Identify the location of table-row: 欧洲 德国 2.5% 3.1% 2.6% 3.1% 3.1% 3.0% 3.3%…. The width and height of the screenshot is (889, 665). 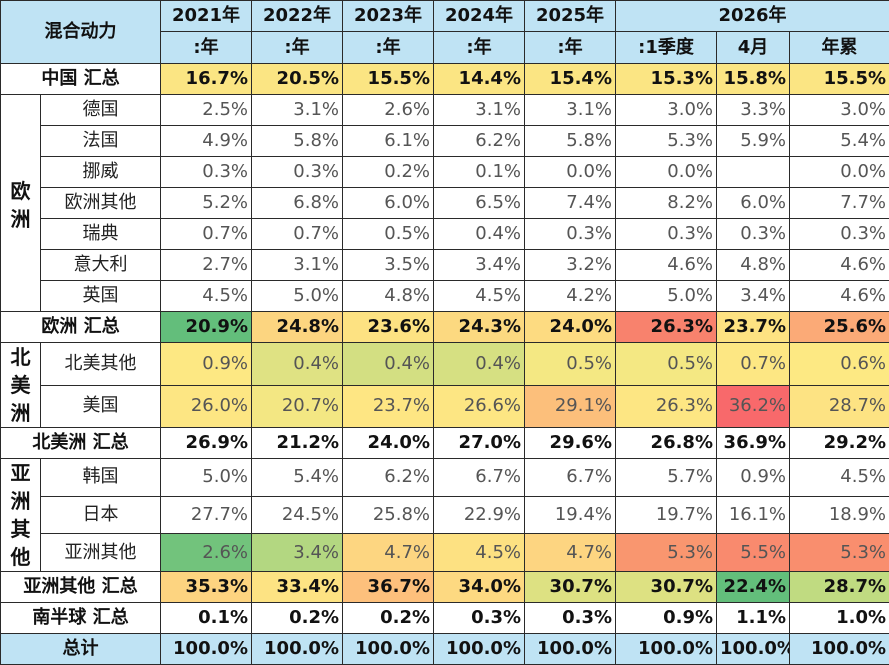
(445, 110).